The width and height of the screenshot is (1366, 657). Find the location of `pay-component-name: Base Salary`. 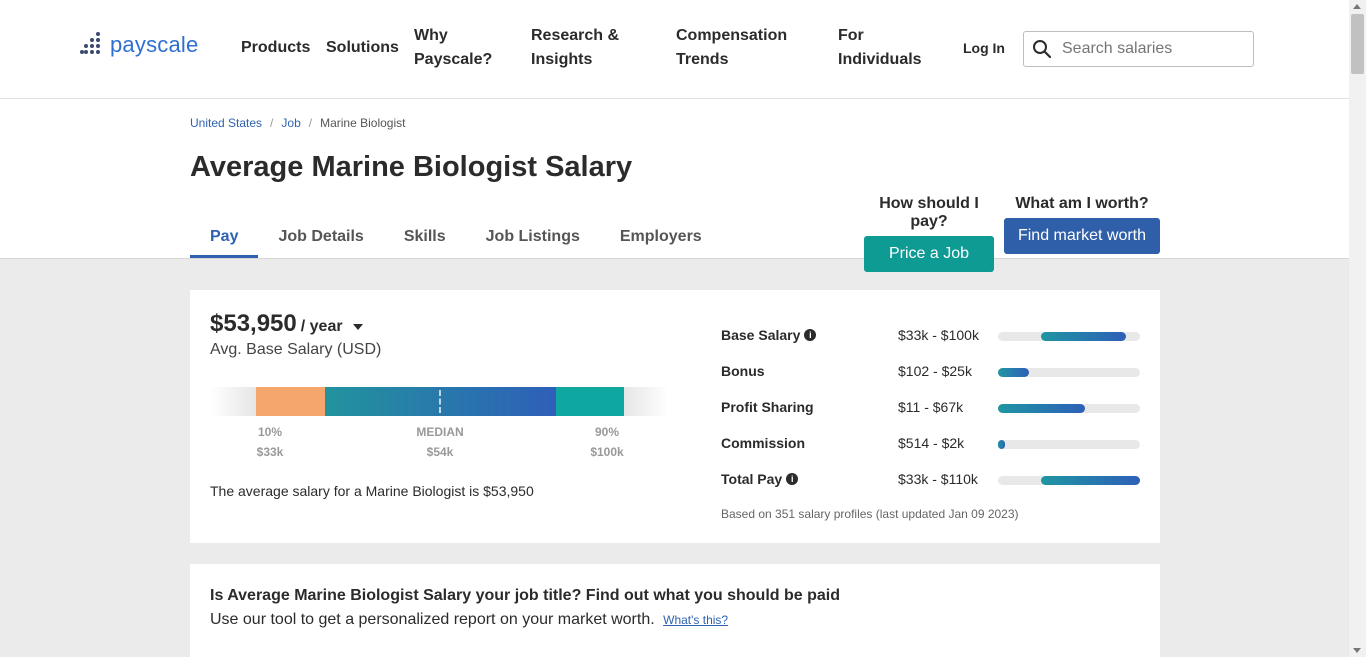

pay-component-name: Base Salary is located at coordinates (761, 335).